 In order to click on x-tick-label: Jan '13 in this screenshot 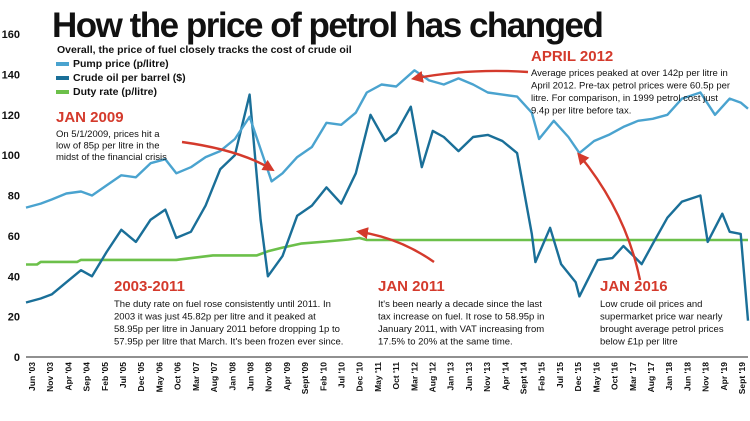, I will do `click(451, 376)`.